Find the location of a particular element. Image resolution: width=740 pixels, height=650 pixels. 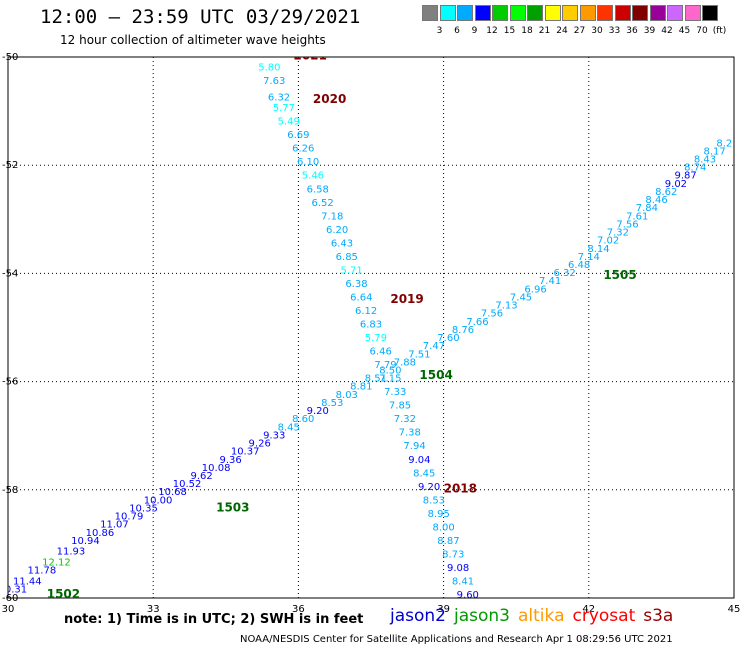

satellite-legend-item: cryosat is located at coordinates (604, 616).